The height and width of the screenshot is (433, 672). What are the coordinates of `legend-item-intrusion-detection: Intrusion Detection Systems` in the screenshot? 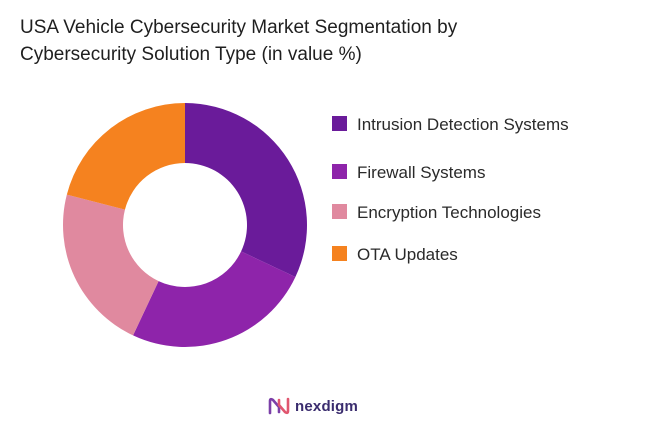 It's located at (459, 124).